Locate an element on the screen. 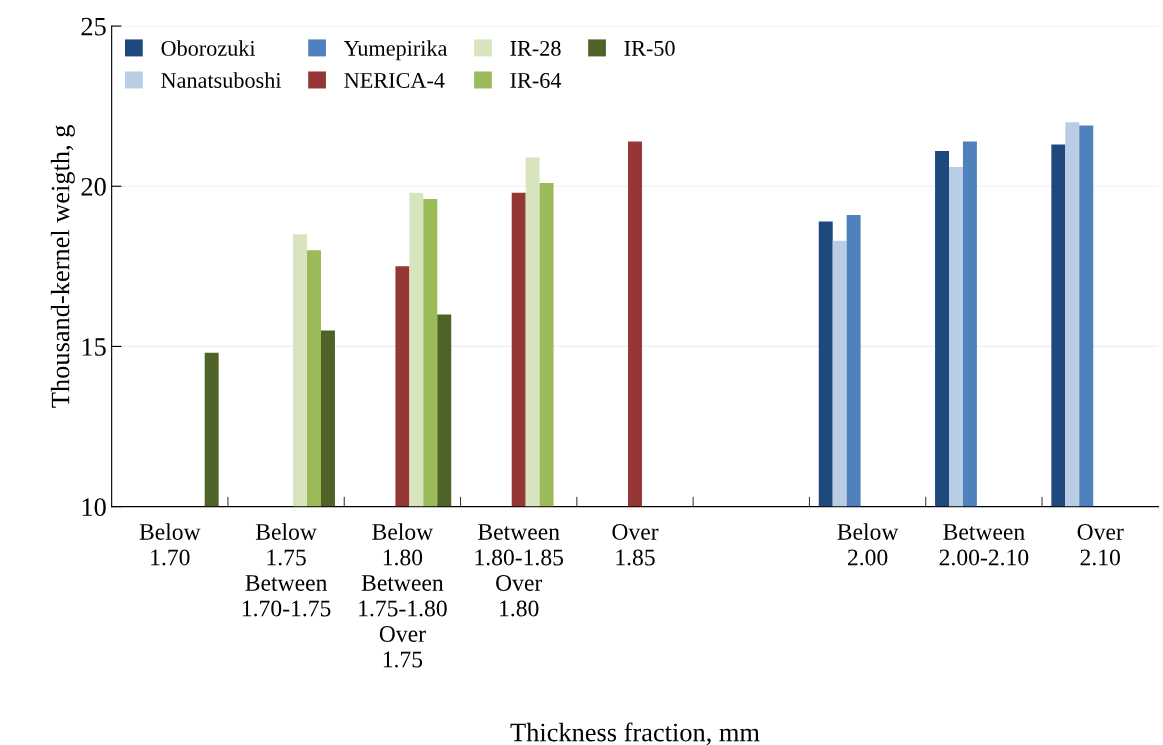 This screenshot has height=745, width=1163. y-tick-label: 20 is located at coordinates (93, 186).